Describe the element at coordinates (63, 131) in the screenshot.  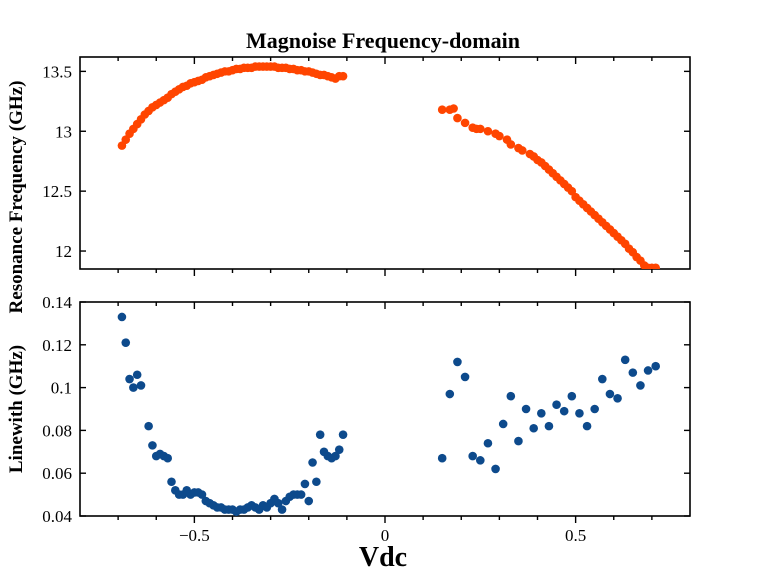
I see `top-y-tick-label: 13` at that location.